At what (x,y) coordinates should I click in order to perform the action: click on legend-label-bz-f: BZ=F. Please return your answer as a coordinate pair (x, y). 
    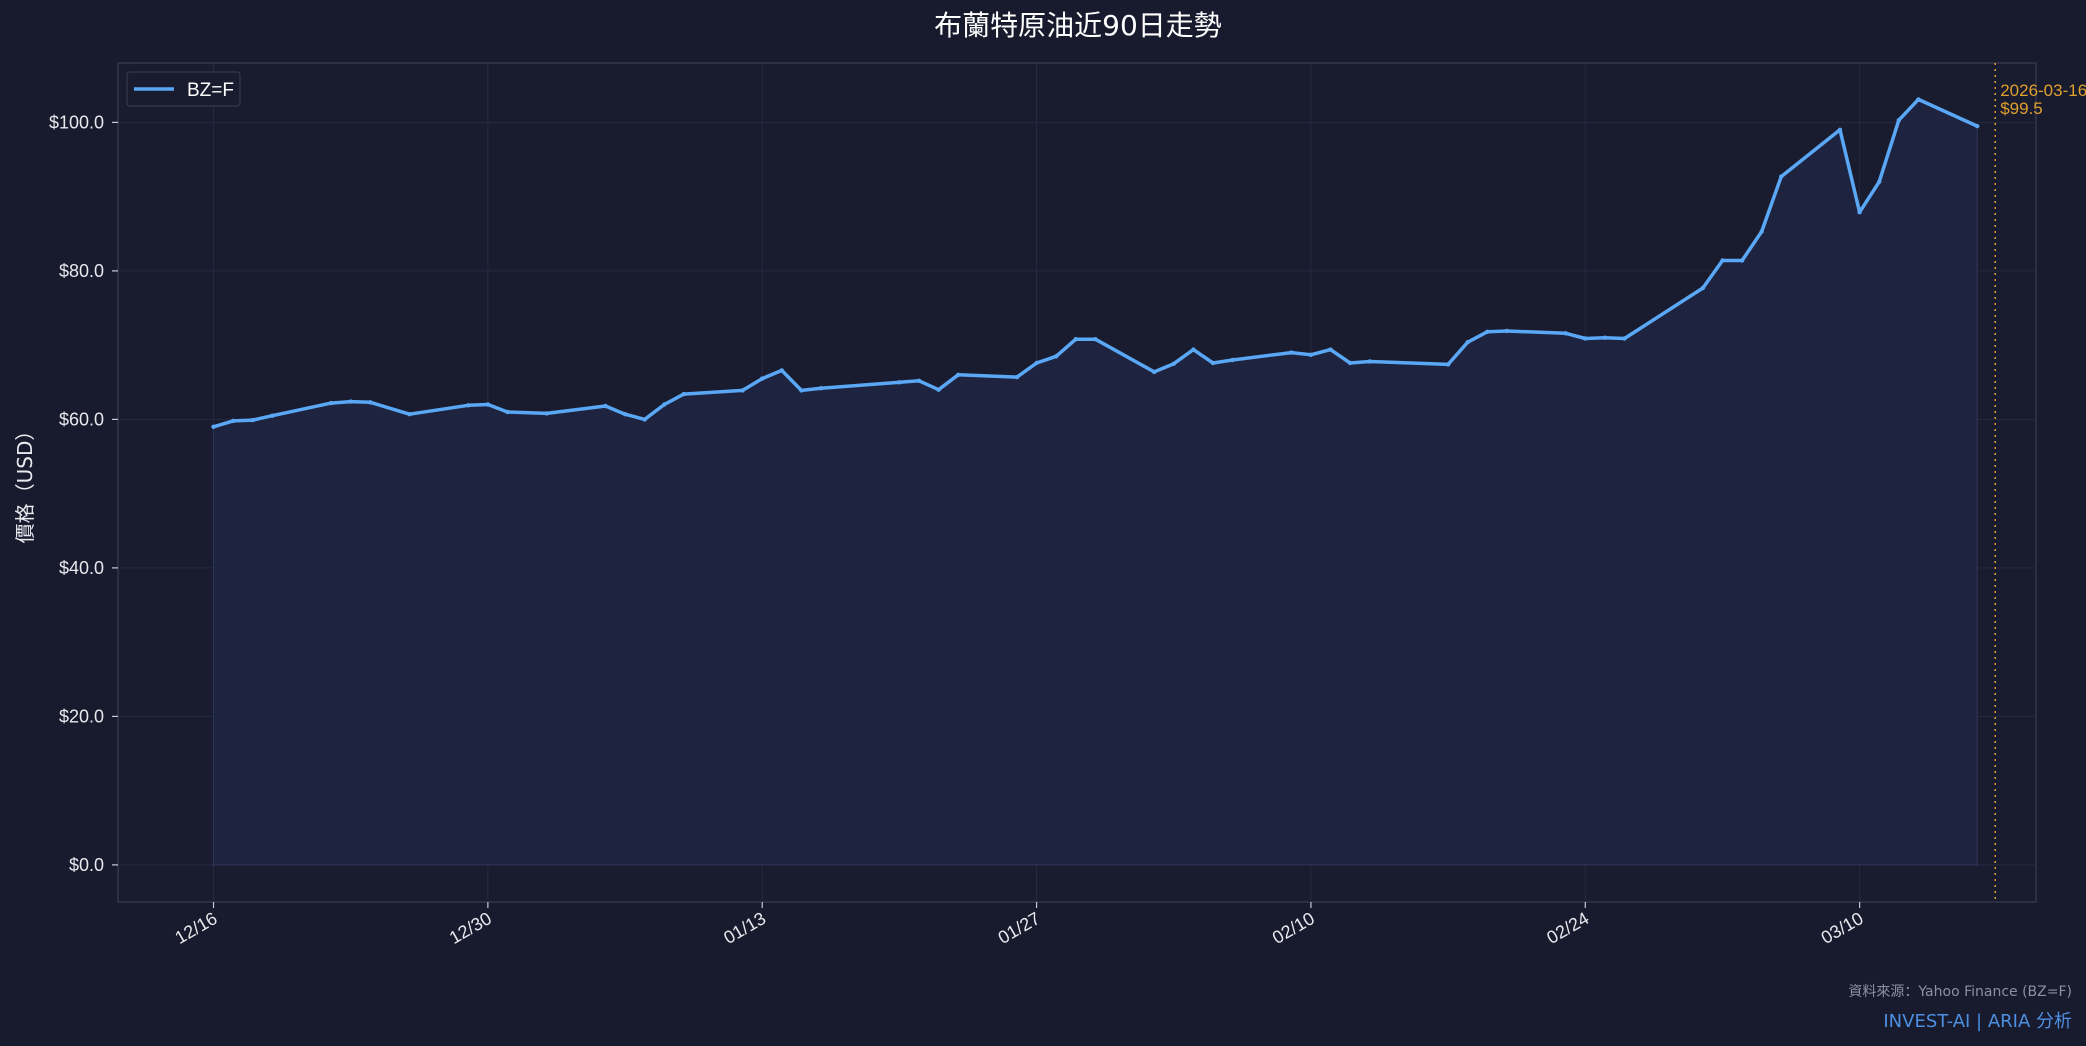
    Looking at the image, I should click on (210, 90).